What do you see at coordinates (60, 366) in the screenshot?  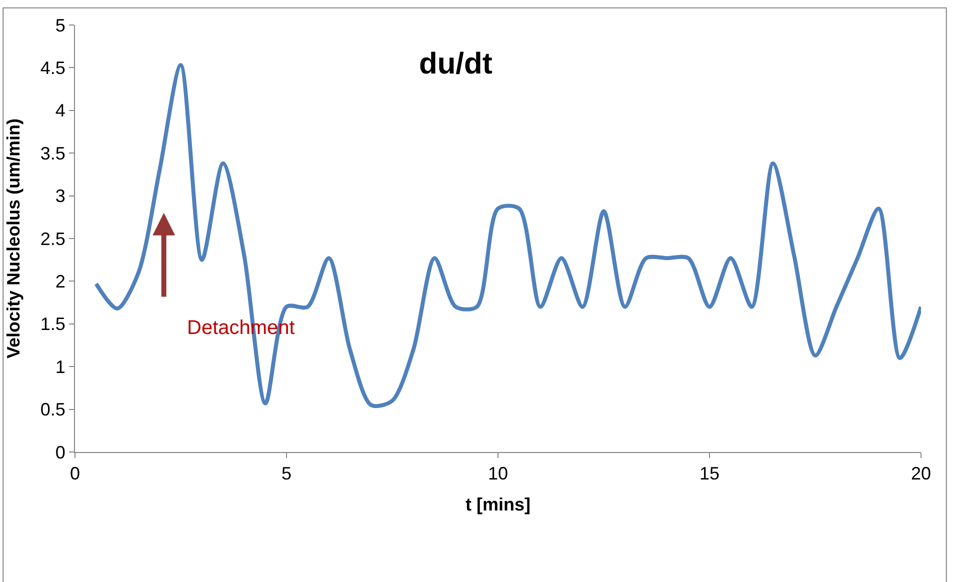 I see `y-tick-label: 1` at bounding box center [60, 366].